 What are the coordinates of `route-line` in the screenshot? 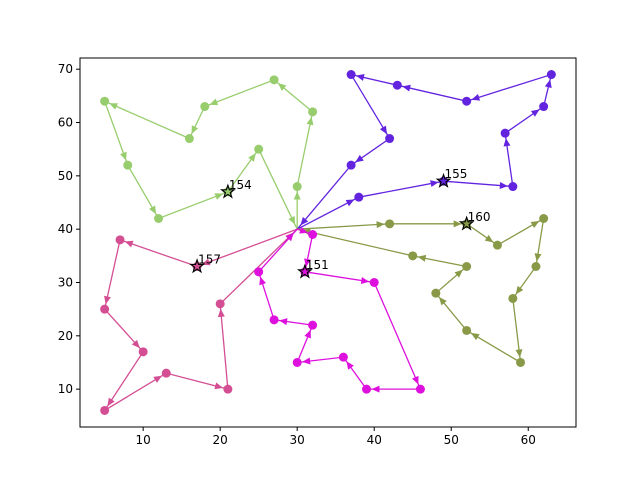 It's located at (200, 320).